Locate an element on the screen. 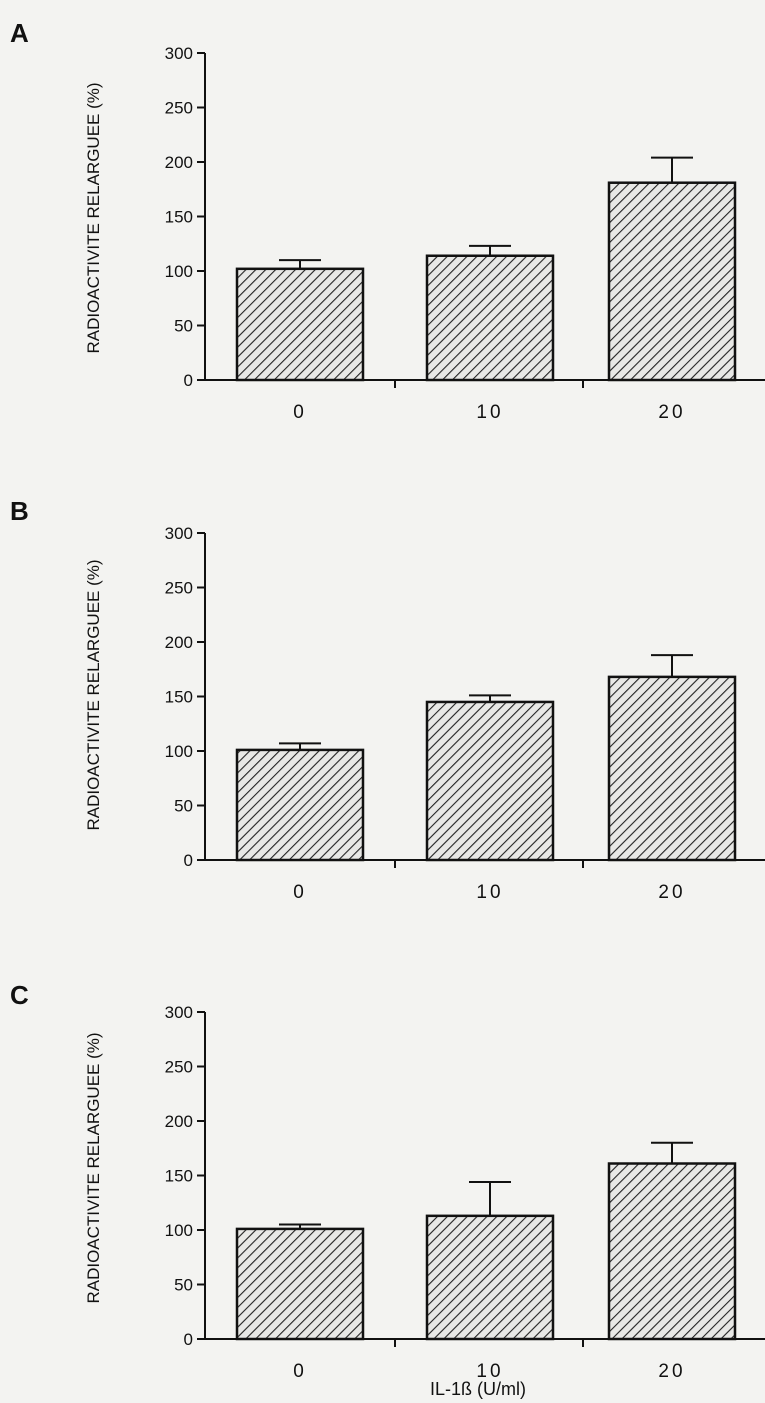 This screenshot has width=765, height=1403. panel-letter: A is located at coordinates (19, 33).